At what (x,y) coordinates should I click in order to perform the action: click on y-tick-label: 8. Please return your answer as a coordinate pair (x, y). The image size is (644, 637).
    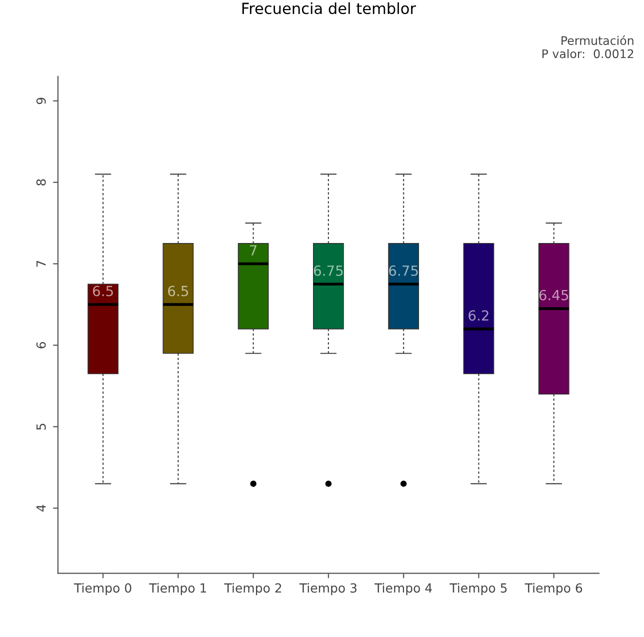
    Looking at the image, I should click on (41, 182).